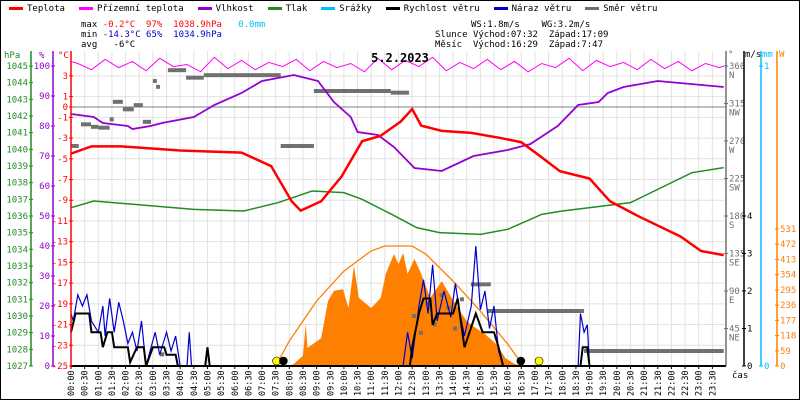 Image resolution: width=800 pixels, height=400 pixels. I want to click on x-tick-label: 09:00, so click(318, 383).